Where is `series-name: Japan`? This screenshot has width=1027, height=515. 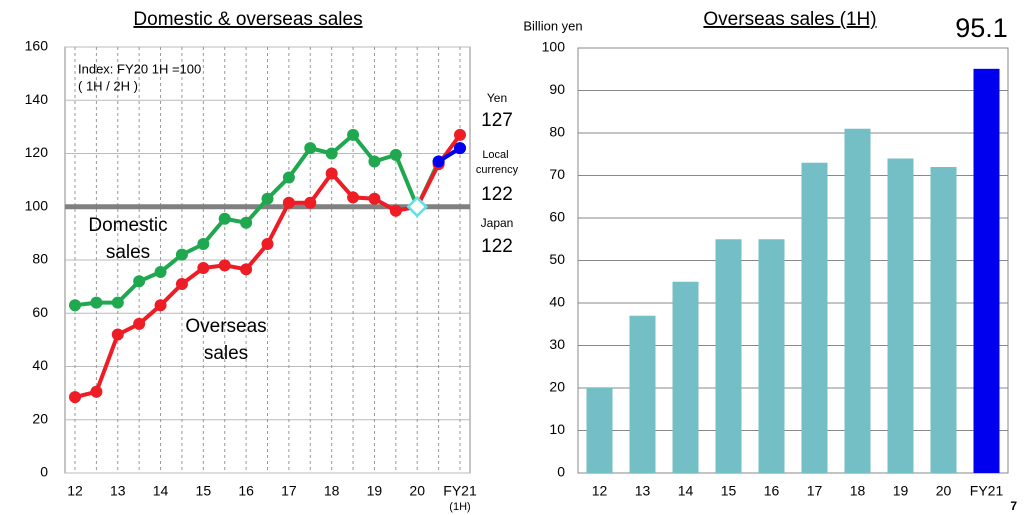 series-name: Japan is located at coordinates (497, 223).